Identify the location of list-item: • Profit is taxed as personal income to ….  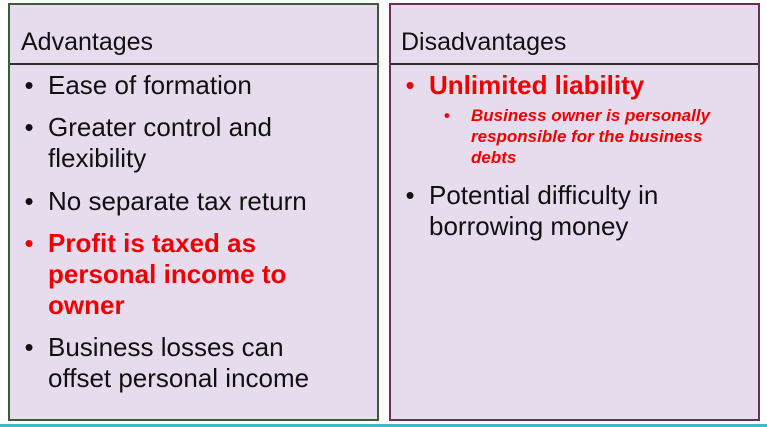
(193, 274).